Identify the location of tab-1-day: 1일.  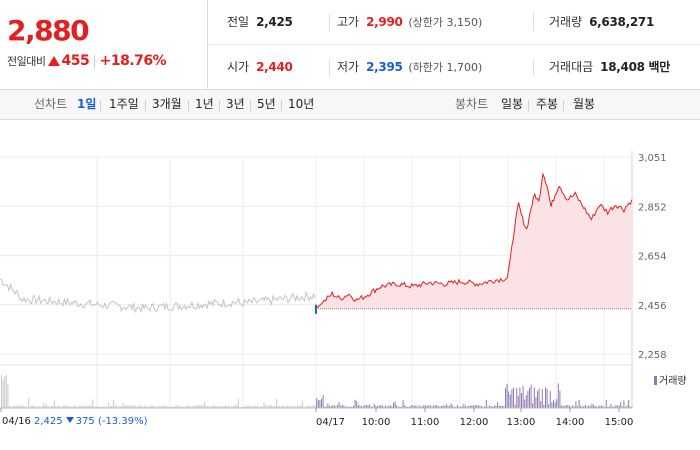
(87, 104).